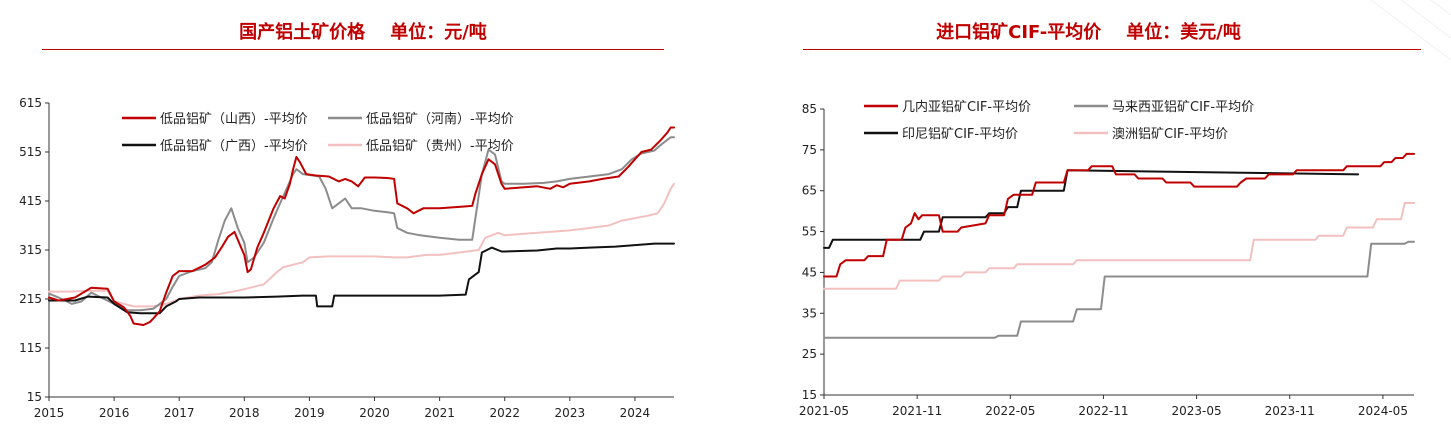 The height and width of the screenshot is (446, 1451). What do you see at coordinates (824, 411) in the screenshot?
I see `x-tick-label: 2021-05` at bounding box center [824, 411].